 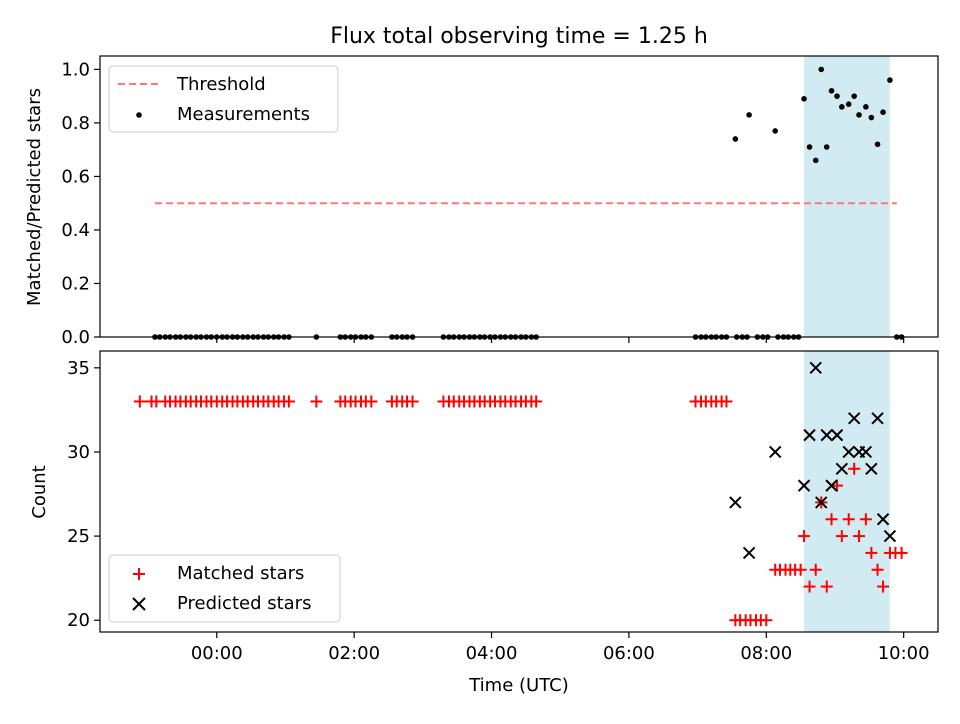 What do you see at coordinates (560, 648) in the screenshot?
I see `count-x-axis-ticks: 00:00 02:00 04:00 06:00 08:00 10:00` at bounding box center [560, 648].